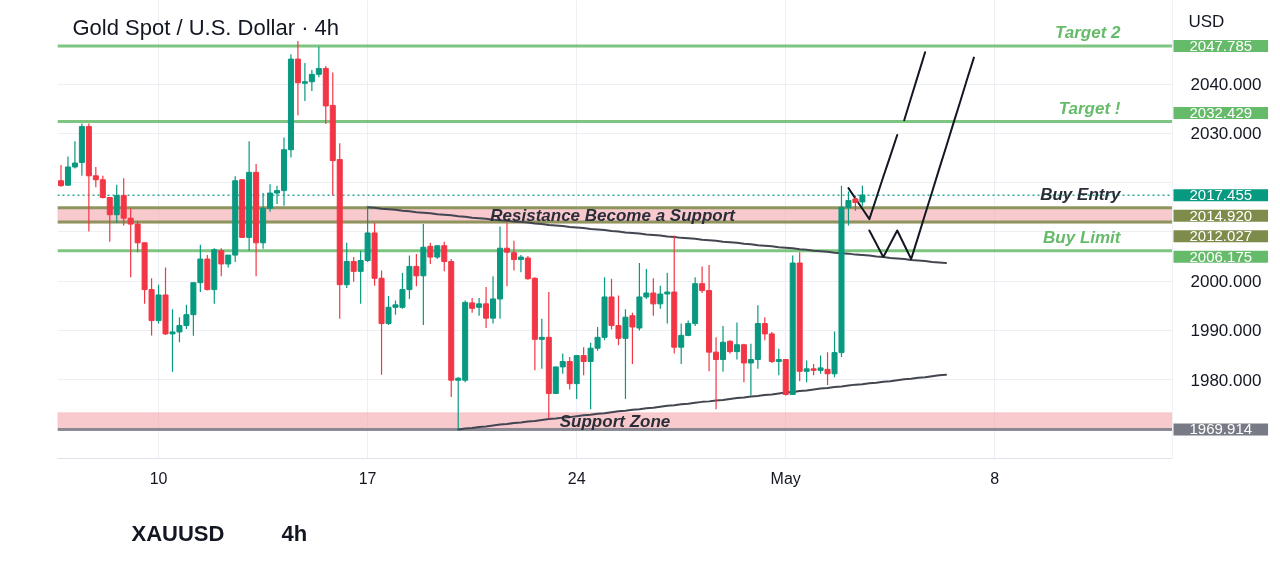  Describe the element at coordinates (1221, 195) in the screenshot. I see `ref-line-label: 2017.455` at that location.